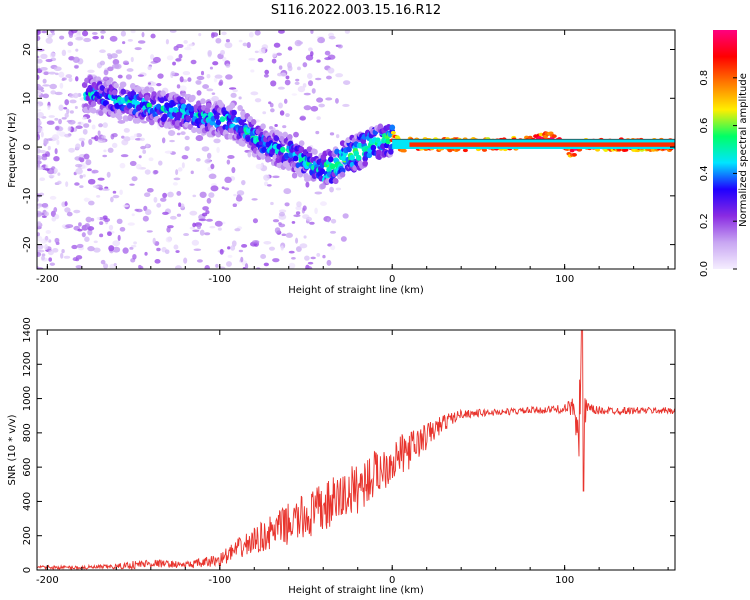  What do you see at coordinates (356, 590) in the screenshot?
I see `snr-x-label: Height of straight line (km)` at bounding box center [356, 590].